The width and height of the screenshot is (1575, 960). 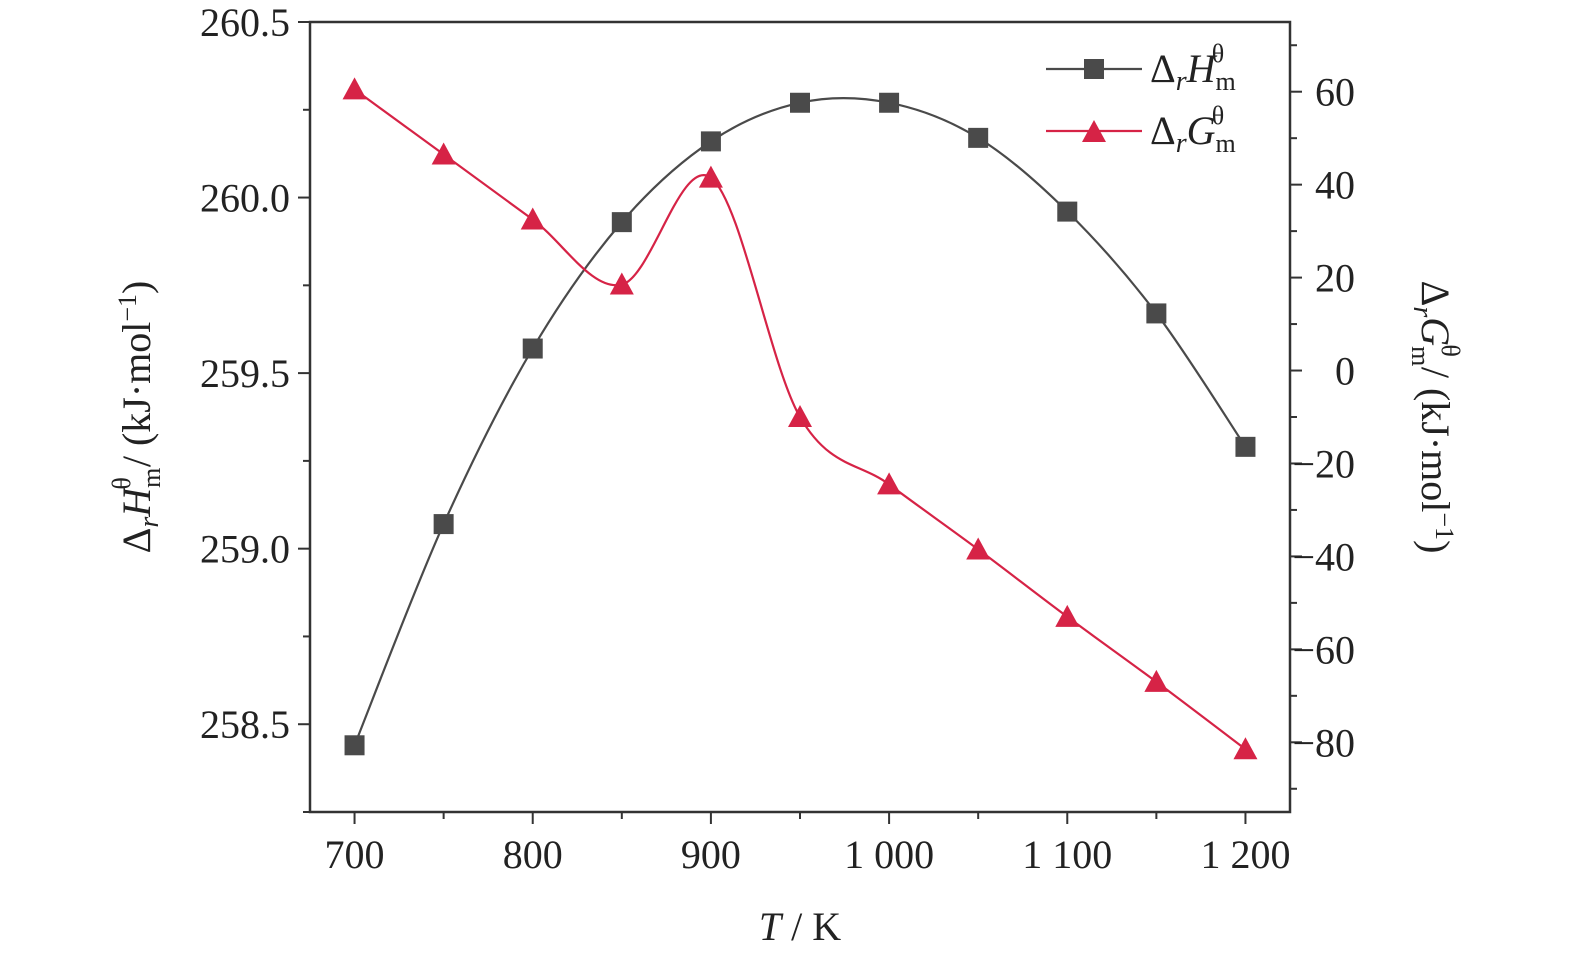 What do you see at coordinates (245, 373) in the screenshot?
I see `left-y-tick-label: 259.5` at bounding box center [245, 373].